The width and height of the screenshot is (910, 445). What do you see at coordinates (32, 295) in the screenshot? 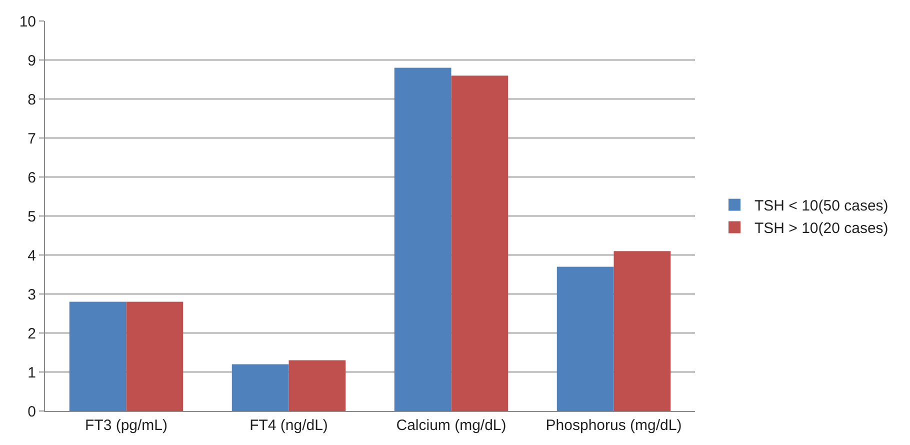
I see `y-tick-label: 3` at bounding box center [32, 295].